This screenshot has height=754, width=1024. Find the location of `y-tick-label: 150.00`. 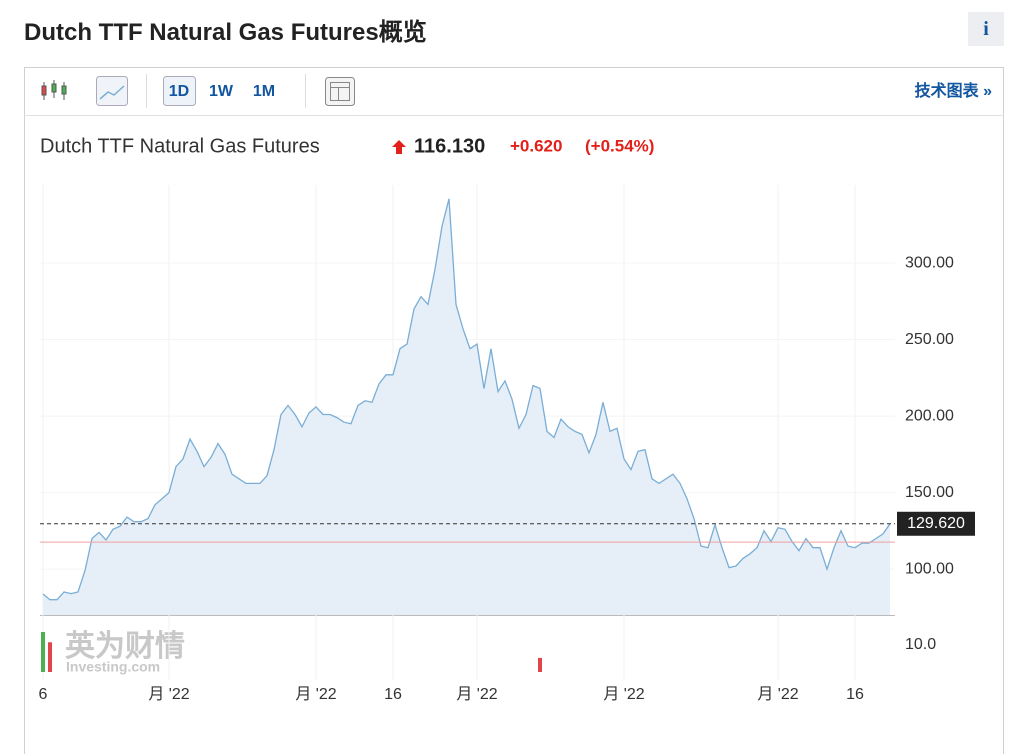

y-tick-label: 150.00 is located at coordinates (929, 492).